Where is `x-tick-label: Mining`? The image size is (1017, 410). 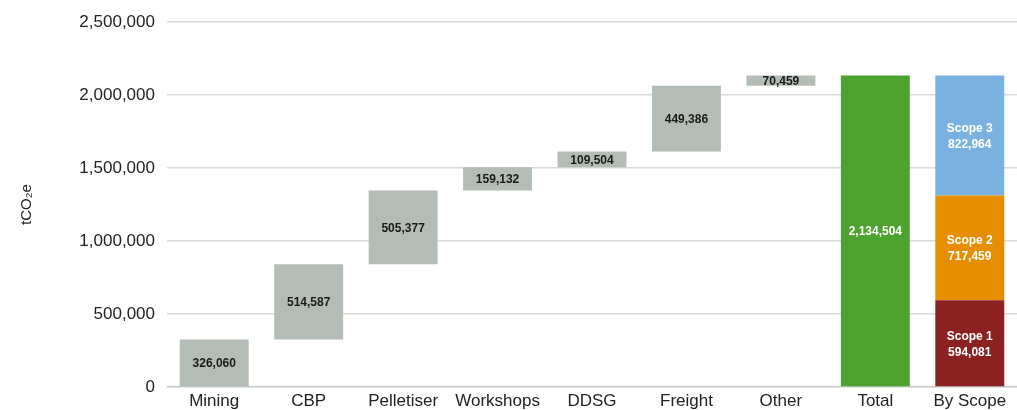 x-tick-label: Mining is located at coordinates (214, 400).